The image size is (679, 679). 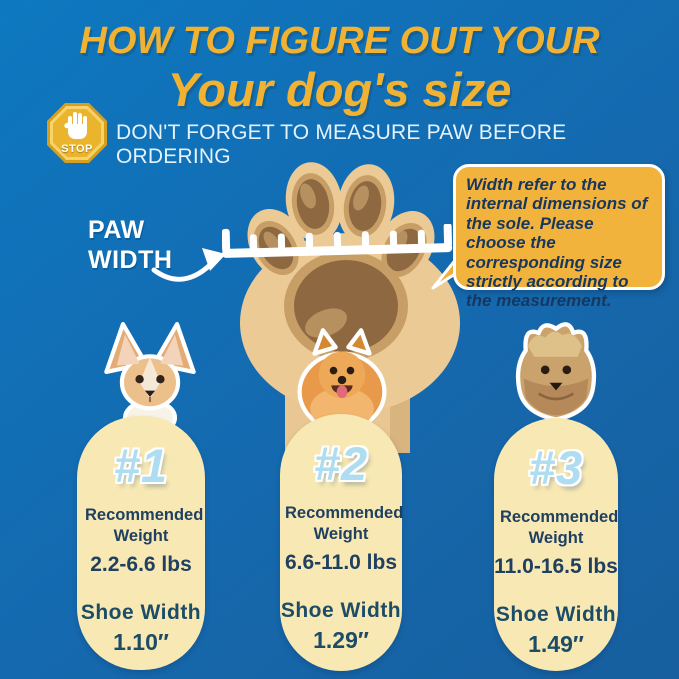 I want to click on paw-width-label: PAW WIDTH, so click(x=130, y=245).